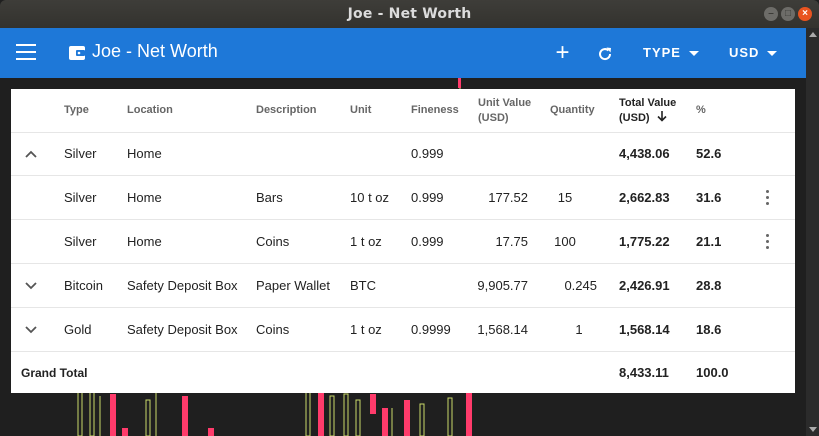  What do you see at coordinates (662, 52) in the screenshot?
I see `type-dropdown-label: TYPE` at bounding box center [662, 52].